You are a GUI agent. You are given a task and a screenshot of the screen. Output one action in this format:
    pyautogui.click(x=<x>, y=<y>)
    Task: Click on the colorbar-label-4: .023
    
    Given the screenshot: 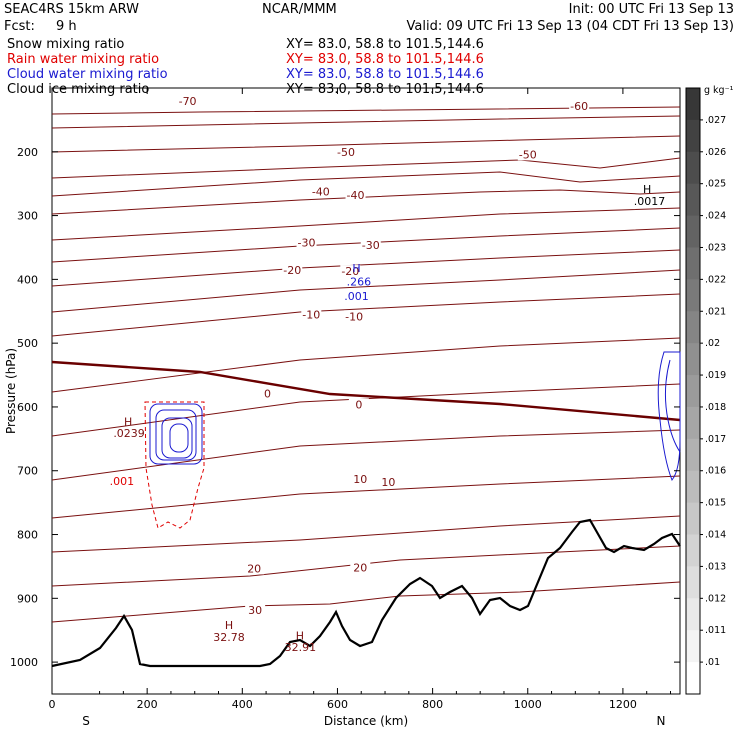 What is the action you would take?
    pyautogui.click(x=715, y=247)
    